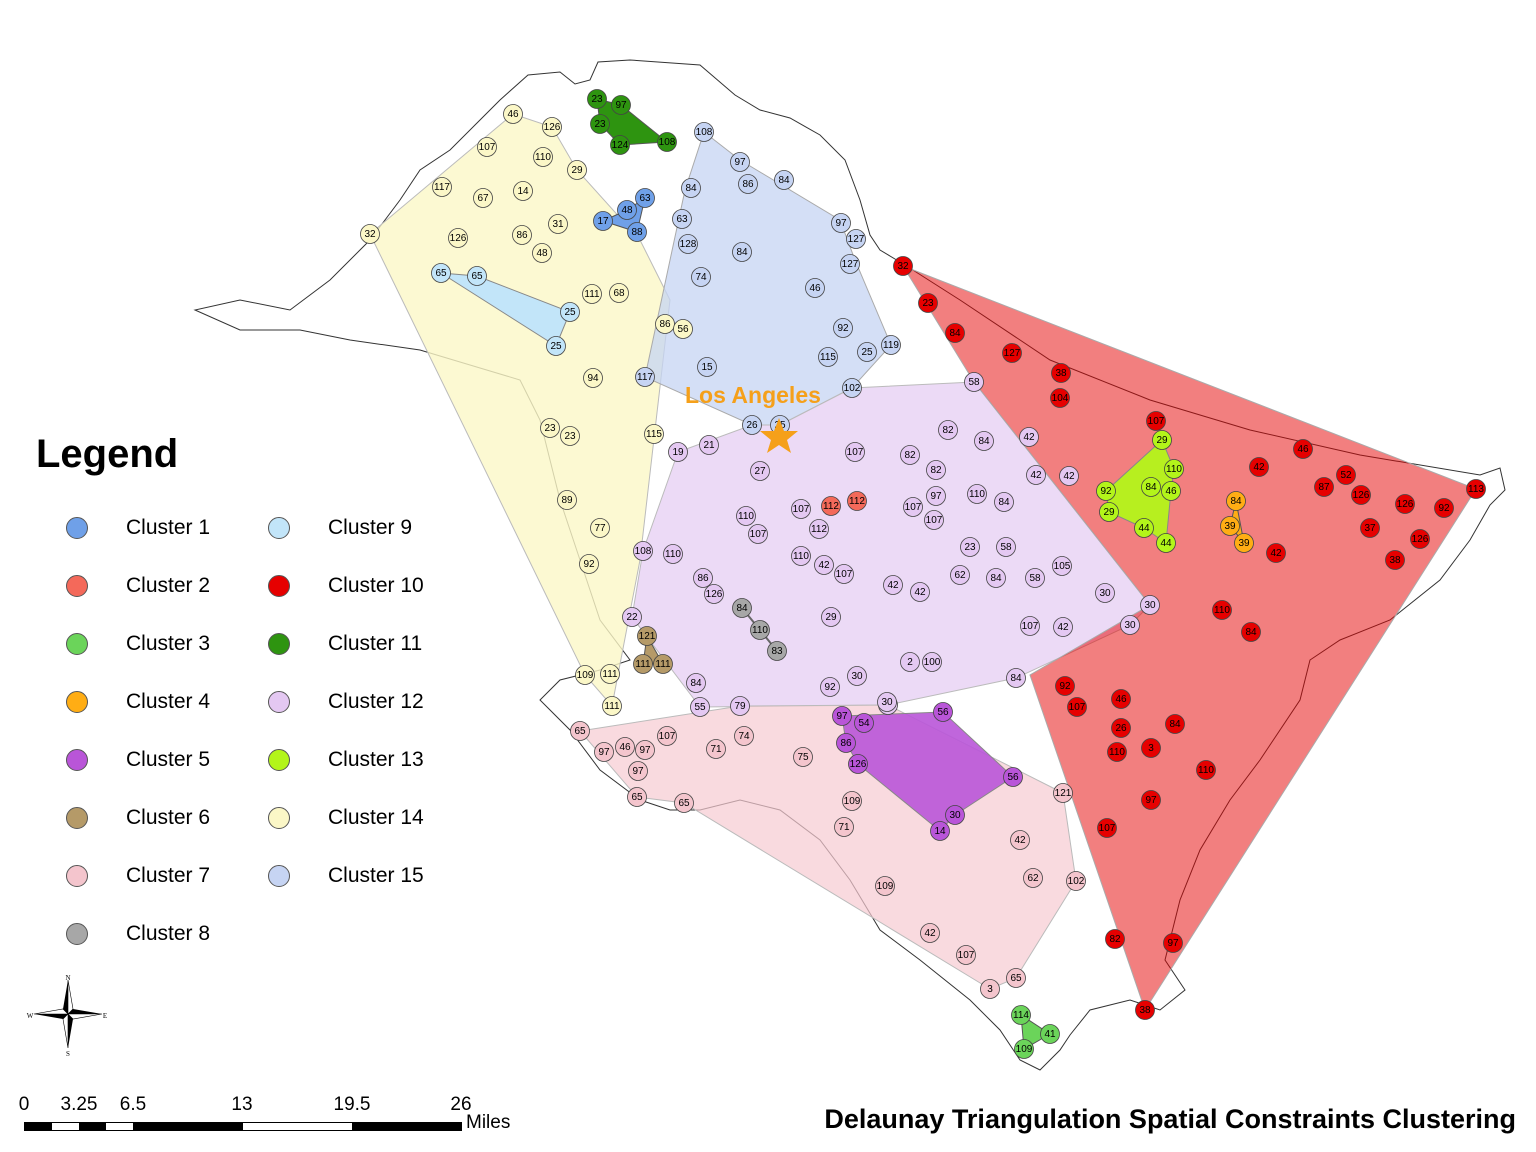 This screenshot has height=1152, width=1536. I want to click on cluster-12-point-label: 30, so click(887, 702).